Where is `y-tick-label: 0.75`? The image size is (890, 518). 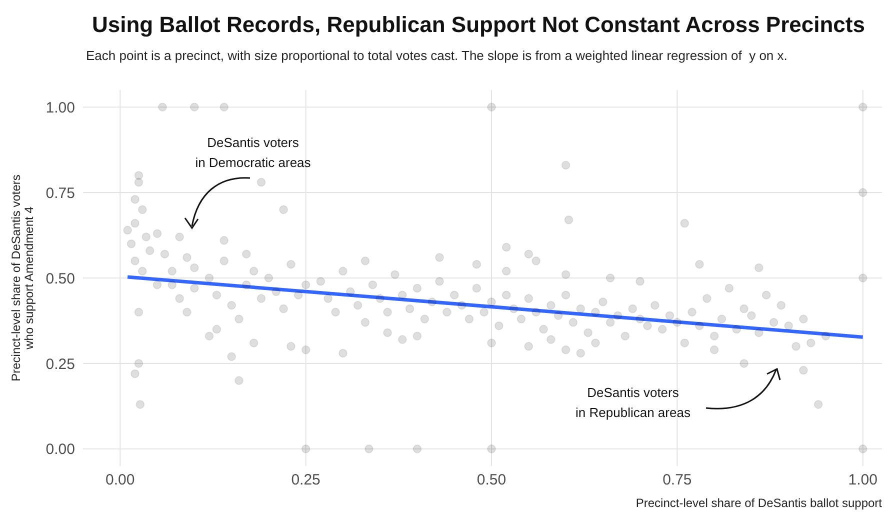
y-tick-label: 0.75 is located at coordinates (60, 193).